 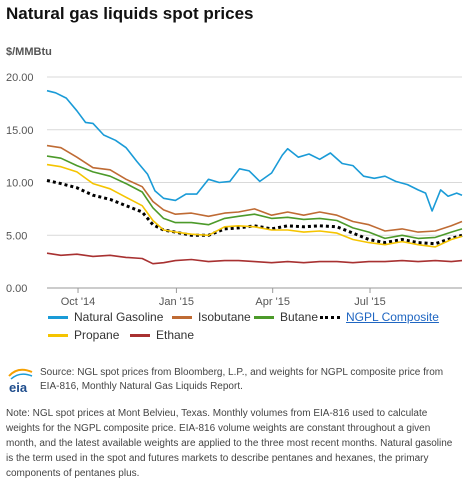 I want to click on legend-label-butane: Butane, so click(x=299, y=317).